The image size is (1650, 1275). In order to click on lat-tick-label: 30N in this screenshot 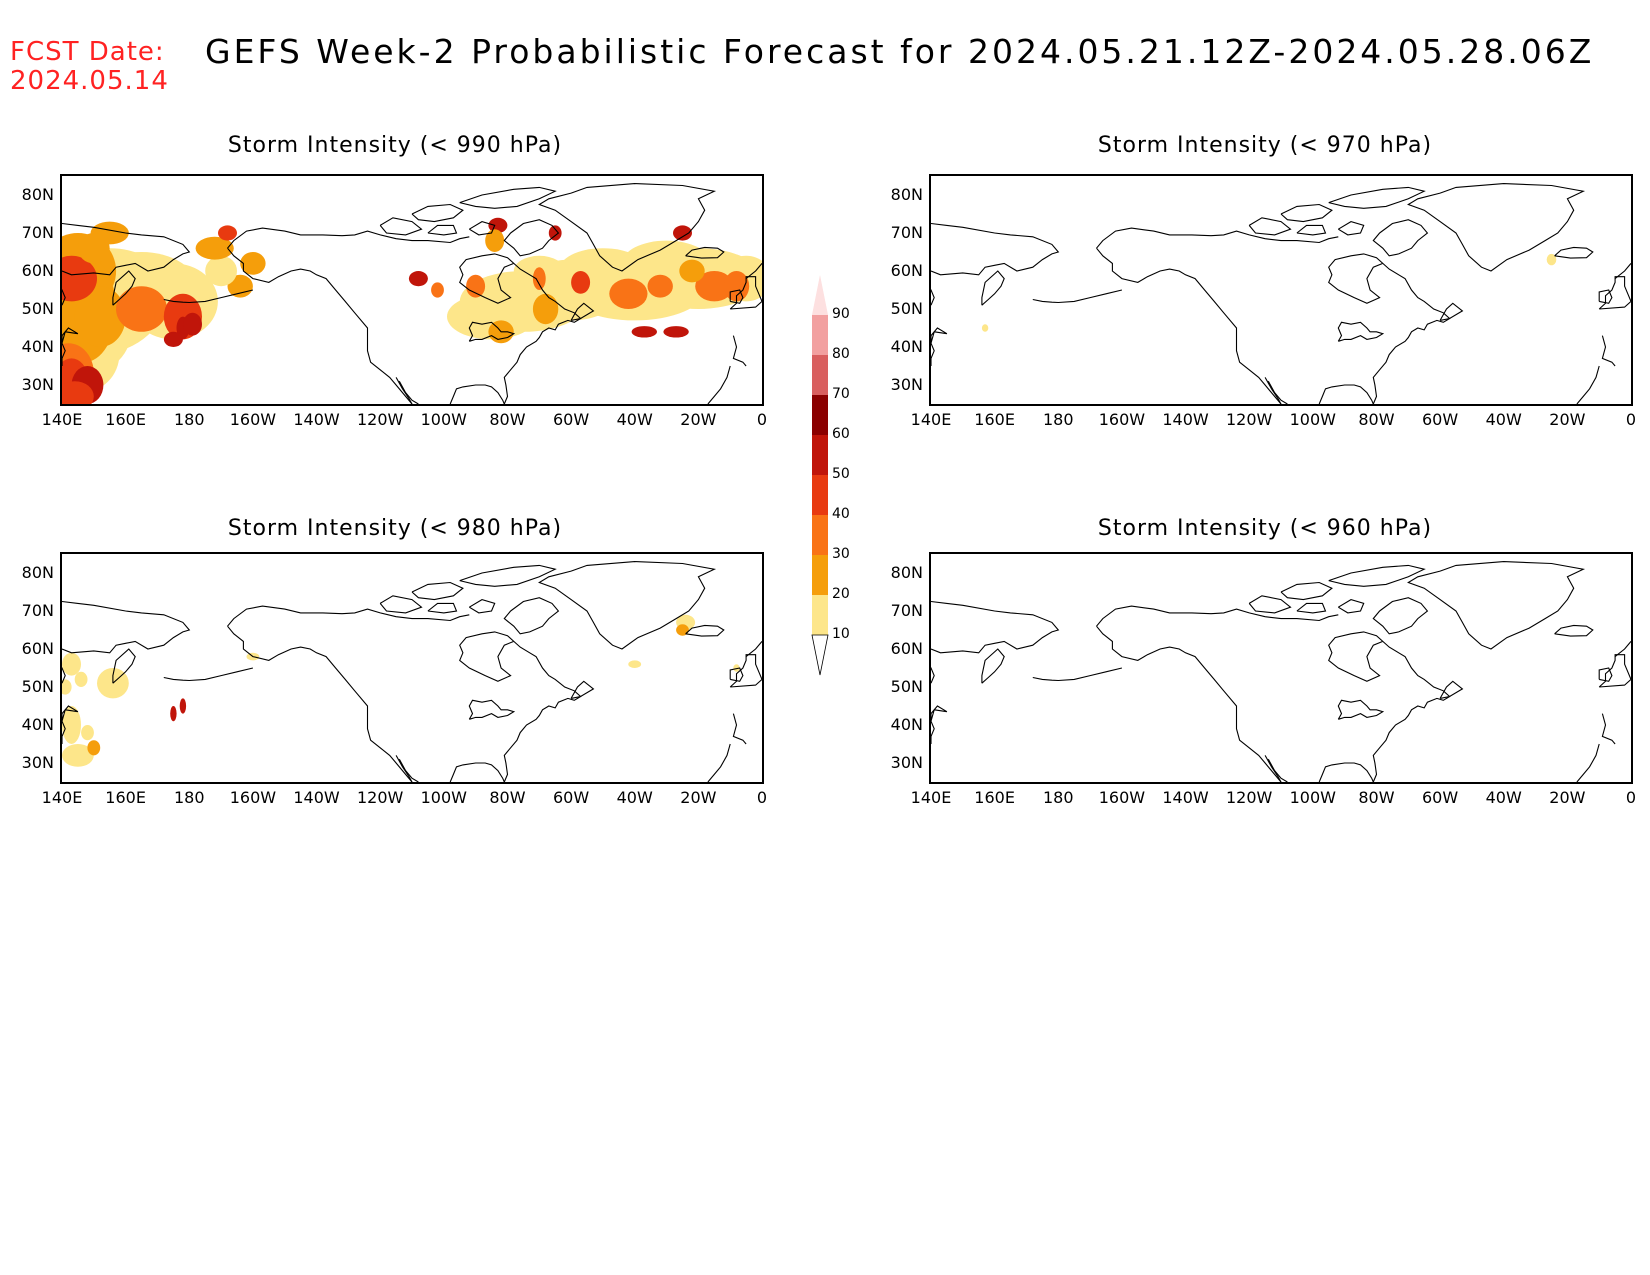, I will do `click(906, 762)`.